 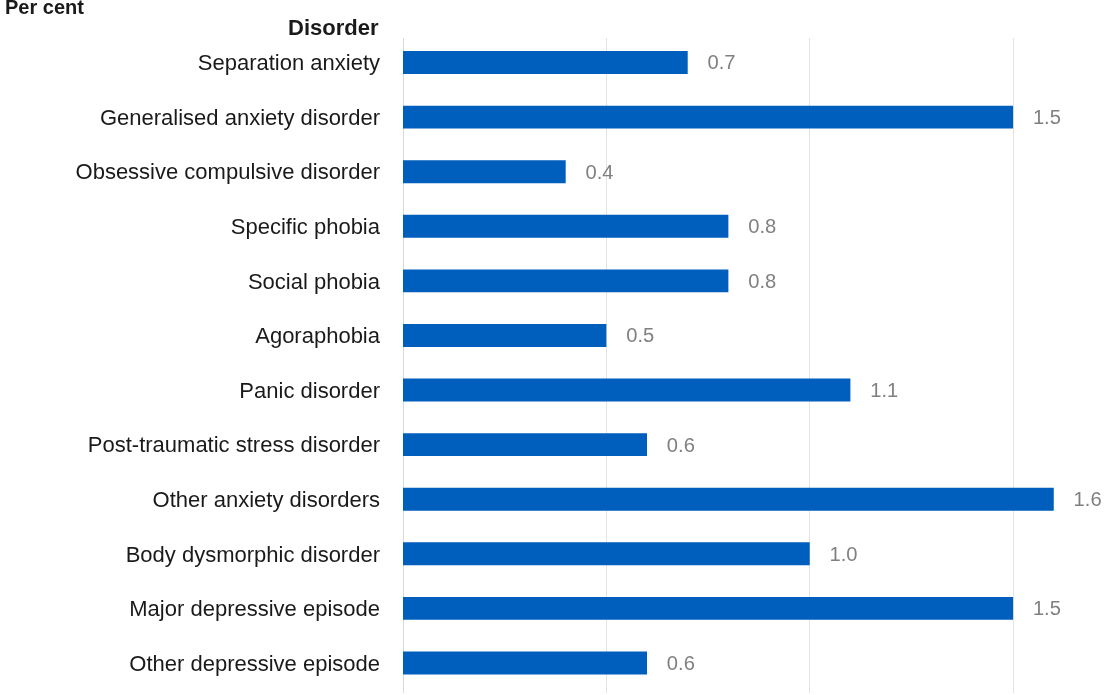 What do you see at coordinates (252, 554) in the screenshot?
I see `y-tick-label: Body dysmorphic disorder` at bounding box center [252, 554].